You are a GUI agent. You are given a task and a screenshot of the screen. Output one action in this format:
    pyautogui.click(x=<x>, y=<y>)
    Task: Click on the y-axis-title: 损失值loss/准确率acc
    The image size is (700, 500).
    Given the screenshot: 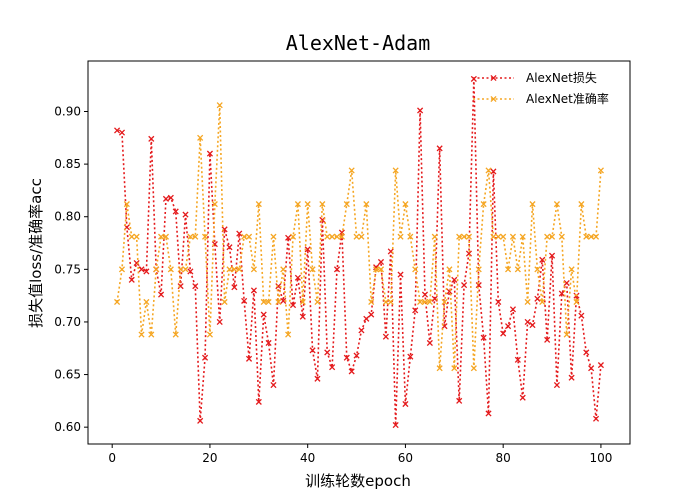 What is the action you would take?
    pyautogui.click(x=36, y=253)
    